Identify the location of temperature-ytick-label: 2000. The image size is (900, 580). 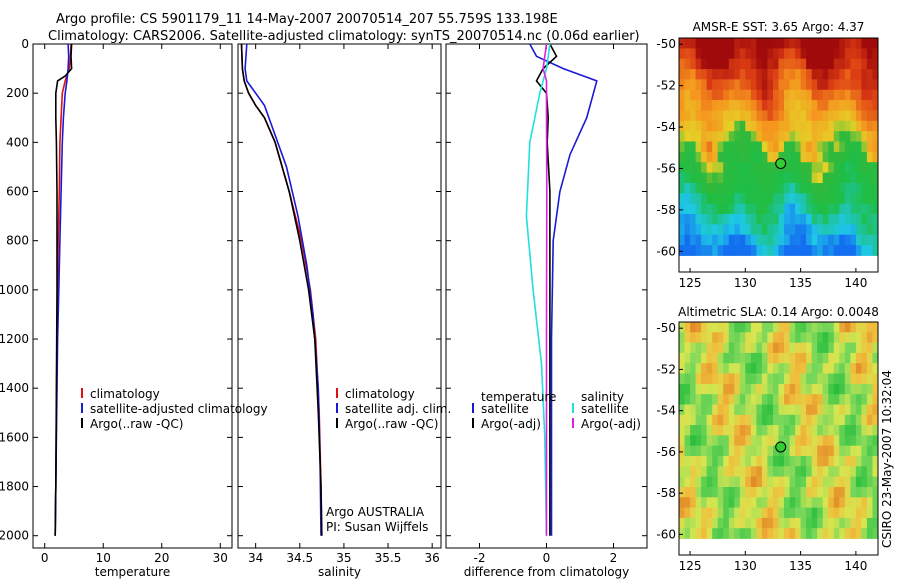
(14, 536).